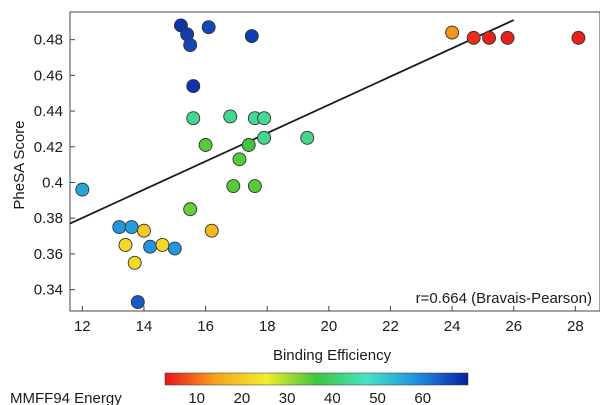  I want to click on x-tick-label: 22, so click(390, 326).